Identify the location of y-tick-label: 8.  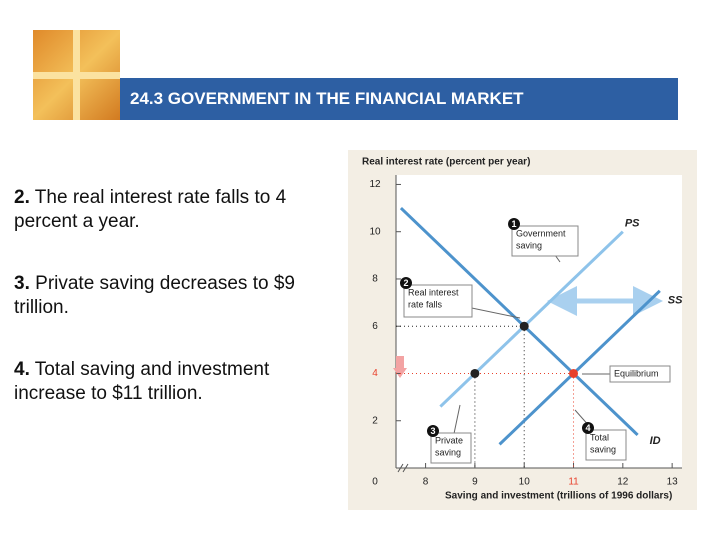
(375, 279).